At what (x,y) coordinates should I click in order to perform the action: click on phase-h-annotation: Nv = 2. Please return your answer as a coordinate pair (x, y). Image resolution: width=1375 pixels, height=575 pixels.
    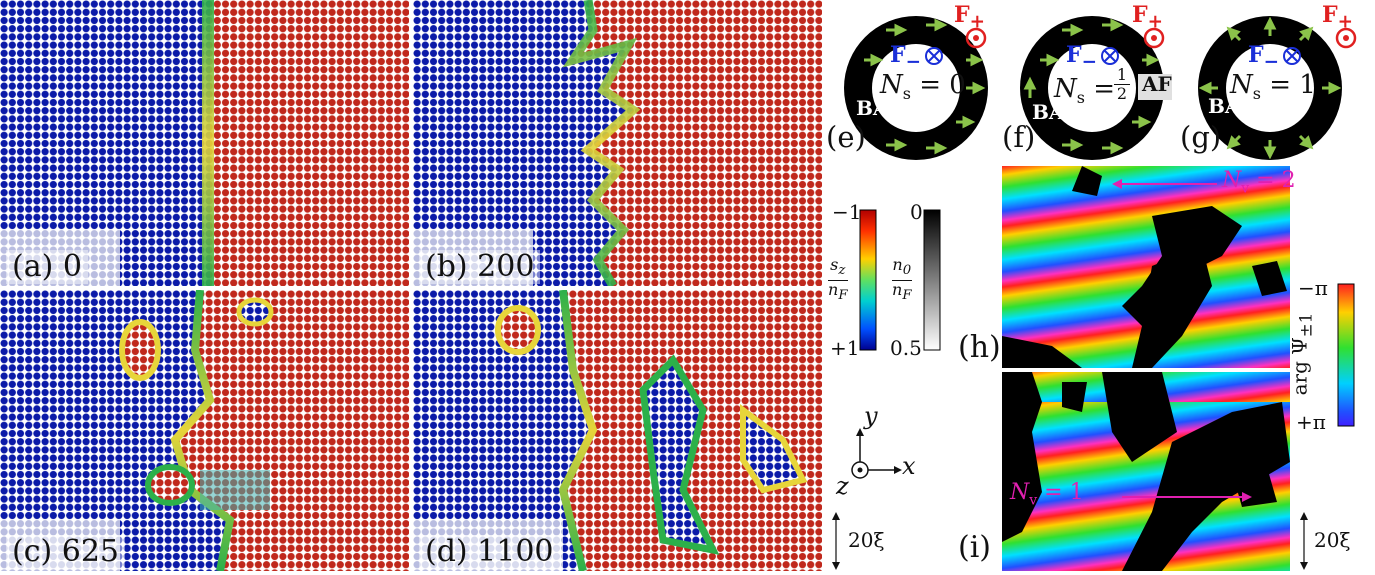
    Looking at the image, I should click on (1259, 182).